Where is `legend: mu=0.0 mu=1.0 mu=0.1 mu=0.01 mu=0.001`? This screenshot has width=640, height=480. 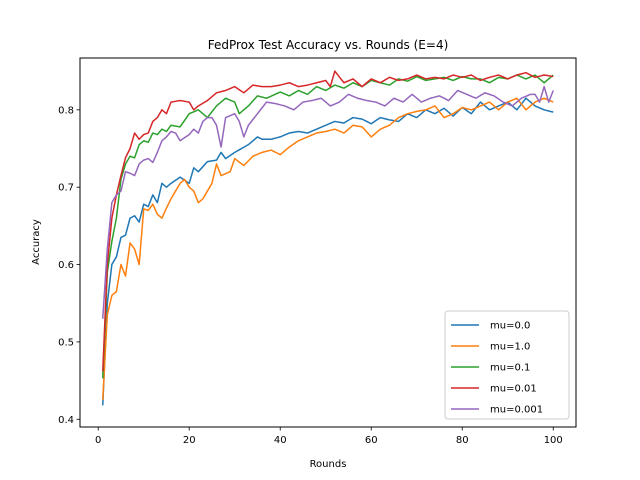 legend: mu=0.0 mu=1.0 mu=0.1 mu=0.01 mu=0.001 is located at coordinates (507, 365).